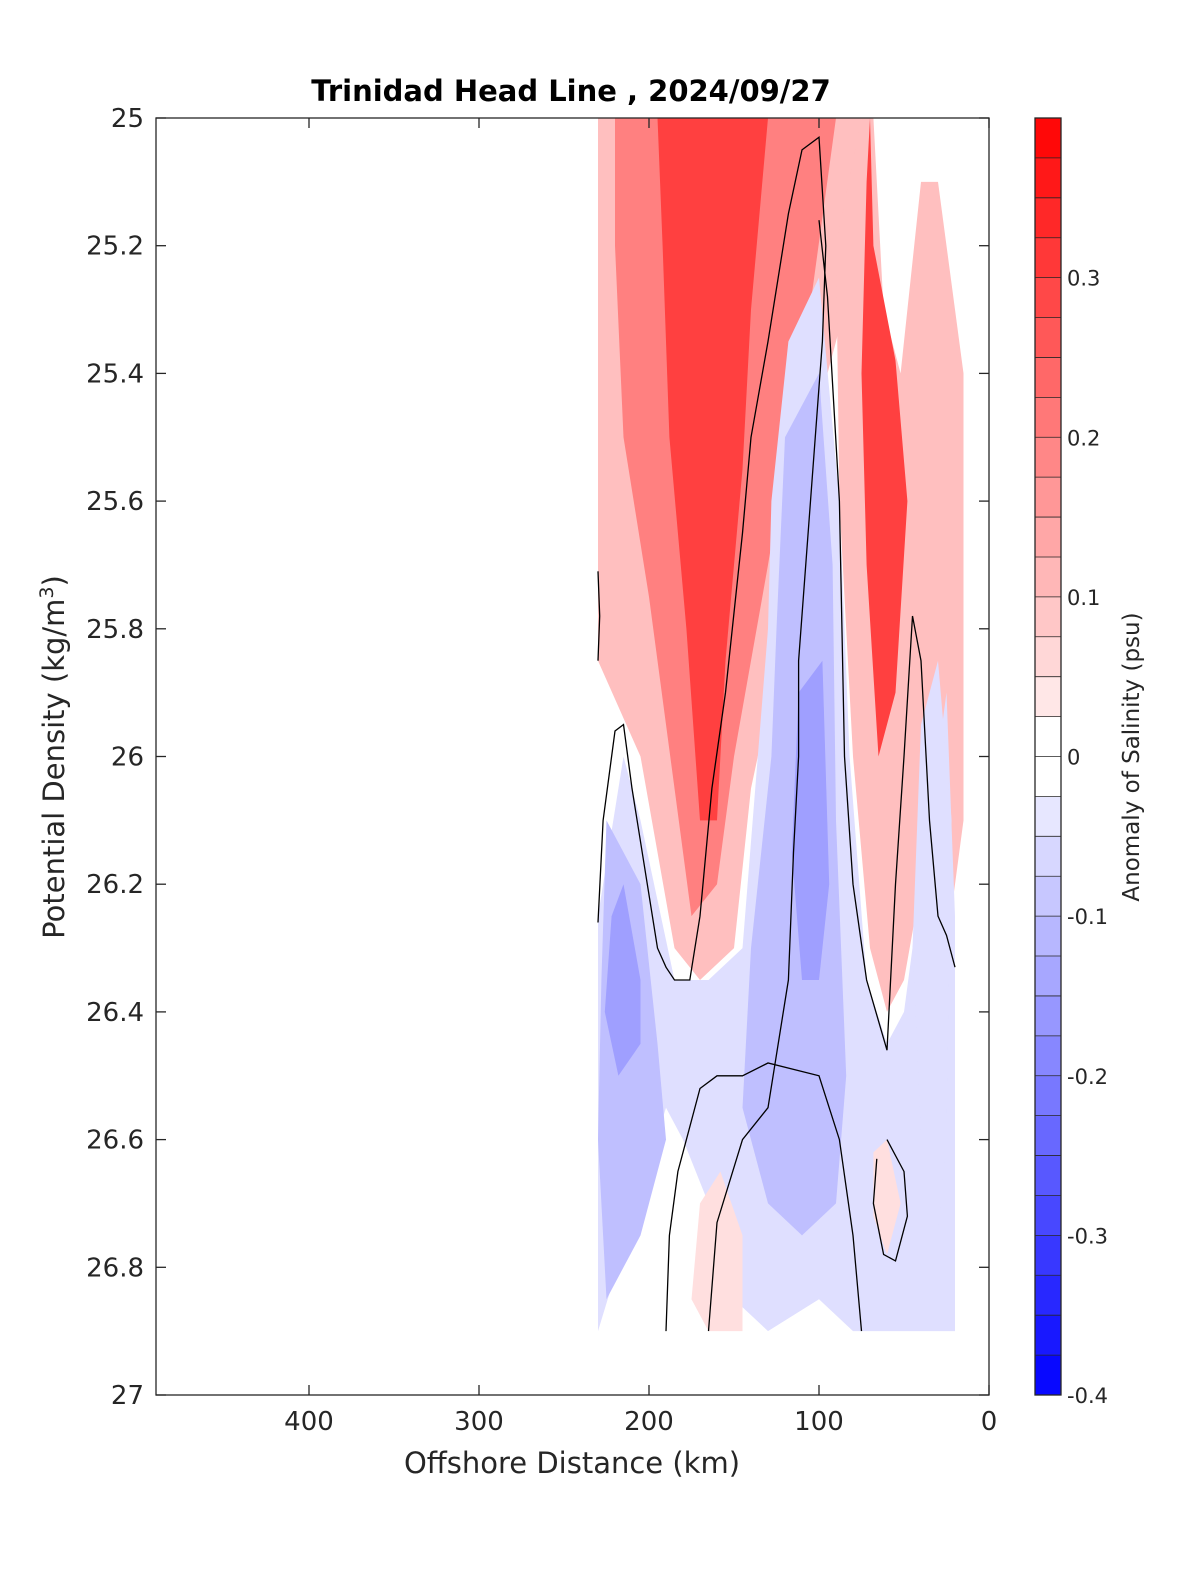  Describe the element at coordinates (54, 769) in the screenshot. I see `y-axis-label-main: Potential Density (kg/m` at that location.